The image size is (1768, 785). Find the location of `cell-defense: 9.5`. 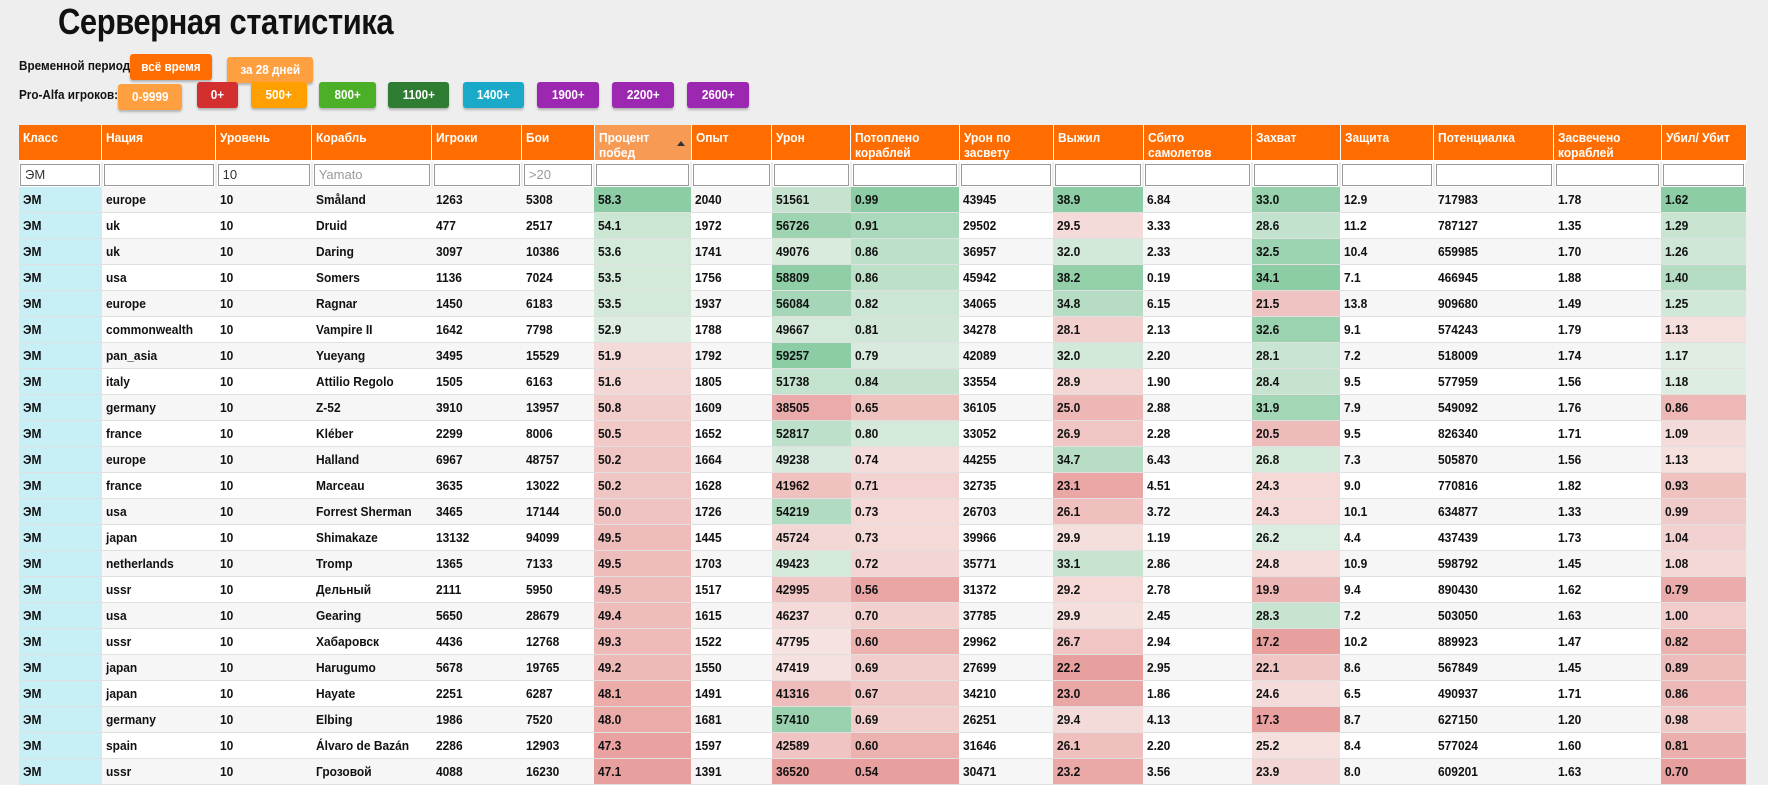

cell-defense: 9.5 is located at coordinates (1387, 433).